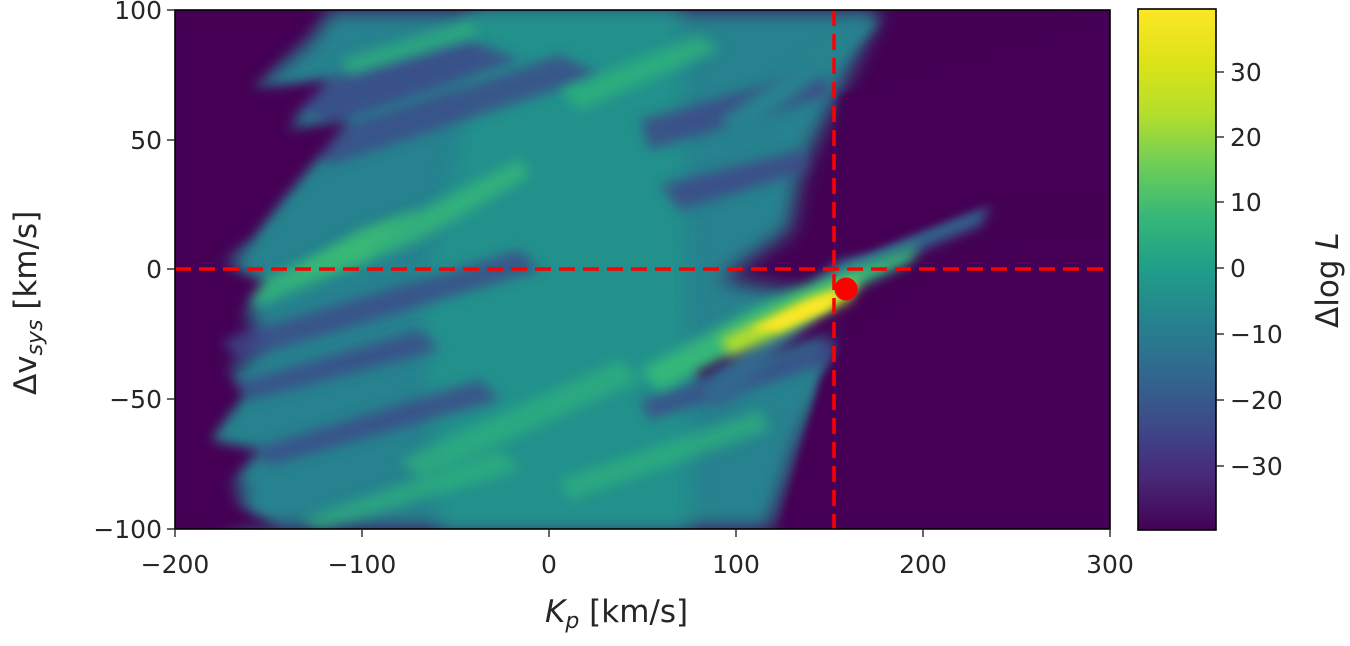 The width and height of the screenshot is (1350, 646). Describe the element at coordinates (175, 564) in the screenshot. I see `x-tick-label: −200` at that location.